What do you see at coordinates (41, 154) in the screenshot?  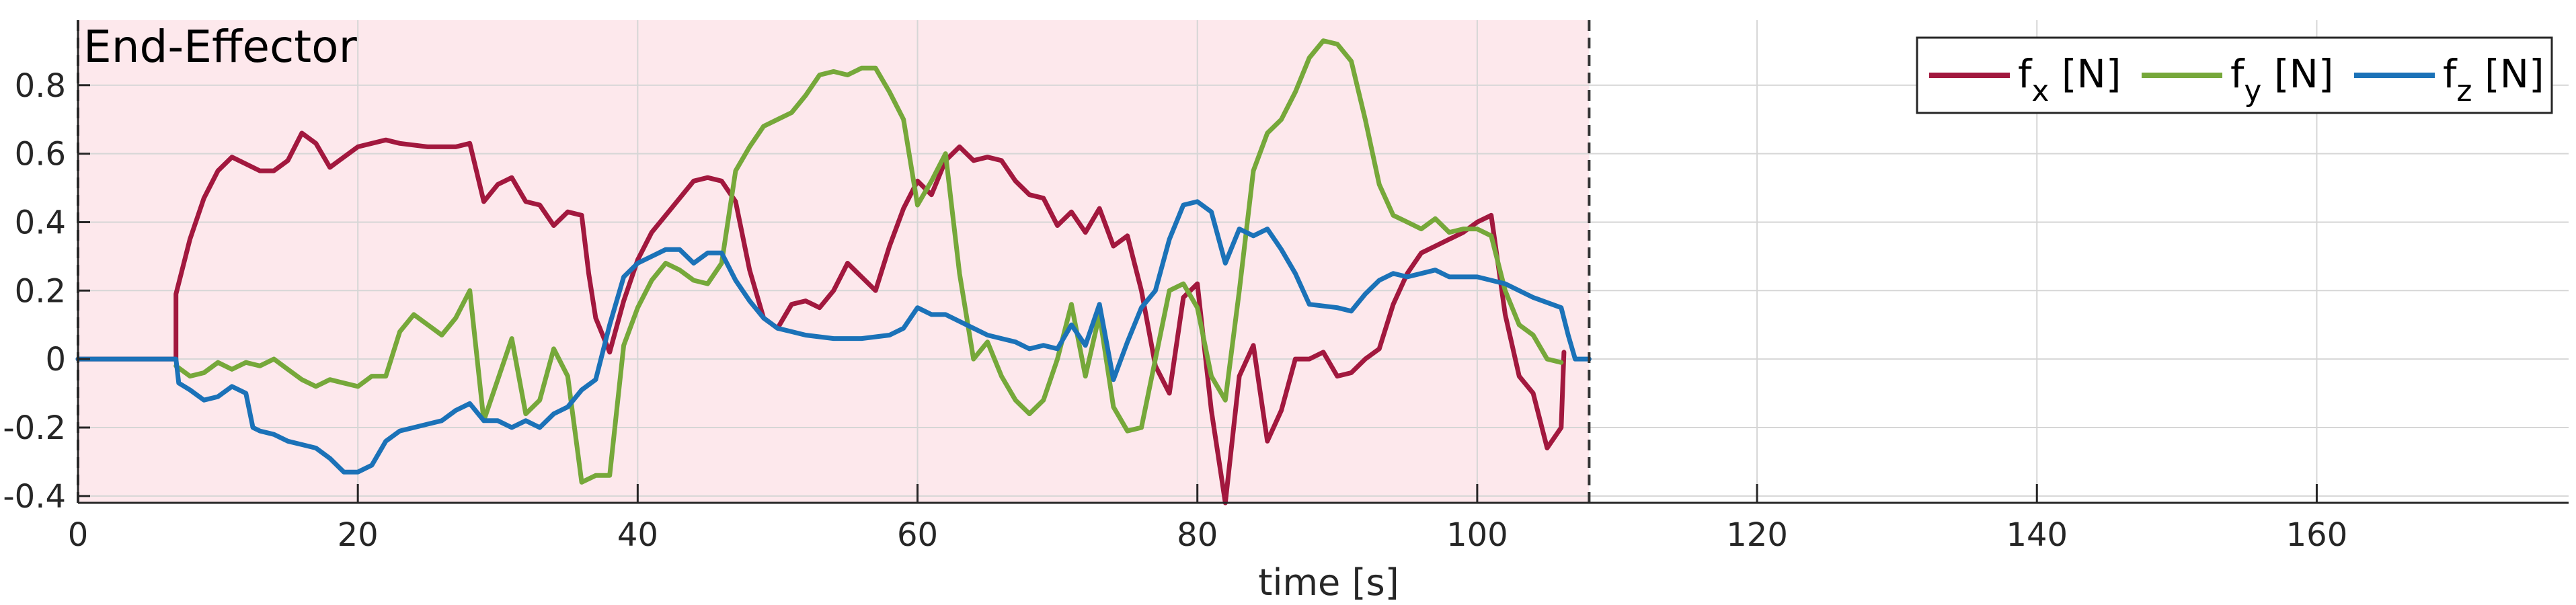 I see `y-tick-label: 0.6` at bounding box center [41, 154].